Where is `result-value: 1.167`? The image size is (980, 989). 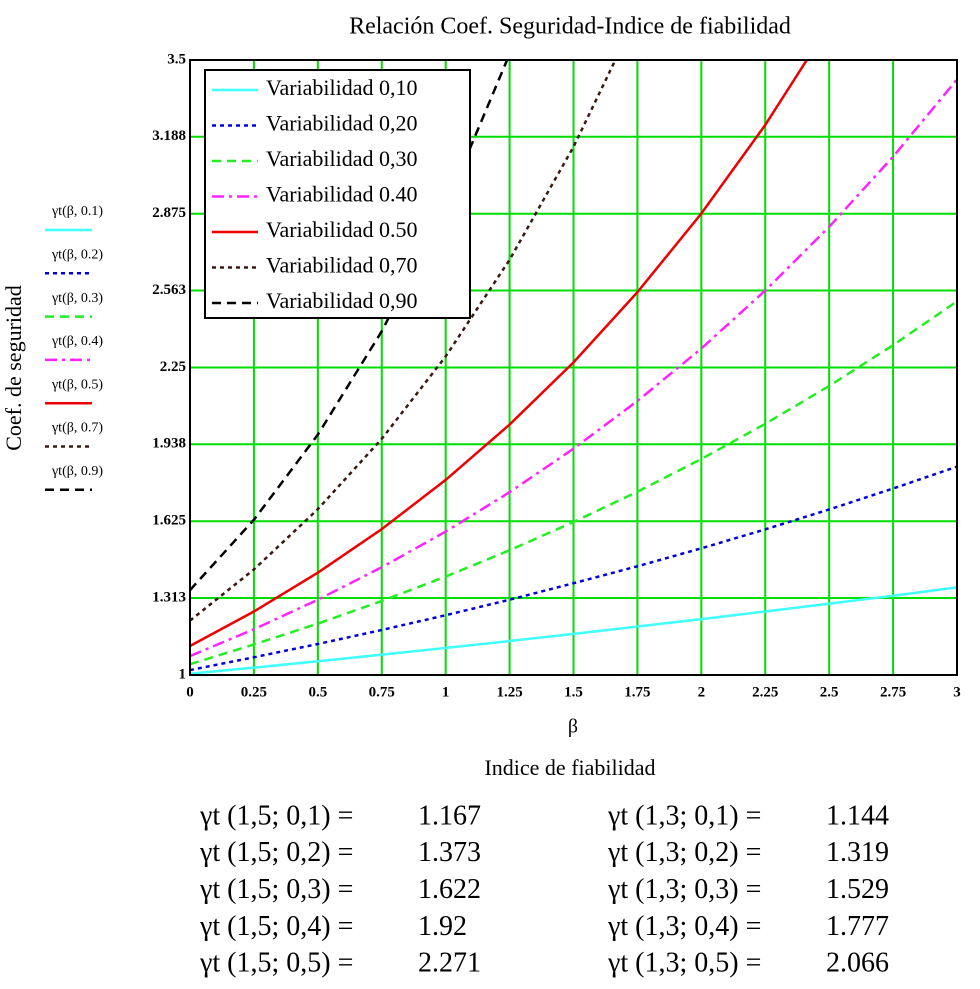 result-value: 1.167 is located at coordinates (449, 815).